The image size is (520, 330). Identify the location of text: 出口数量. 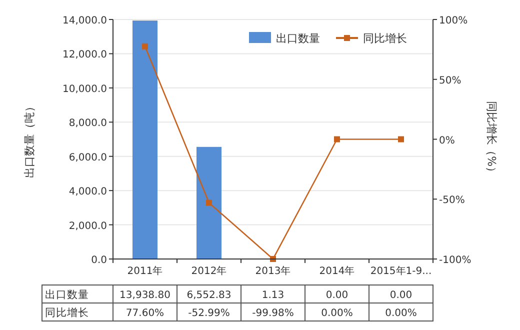
(67, 295).